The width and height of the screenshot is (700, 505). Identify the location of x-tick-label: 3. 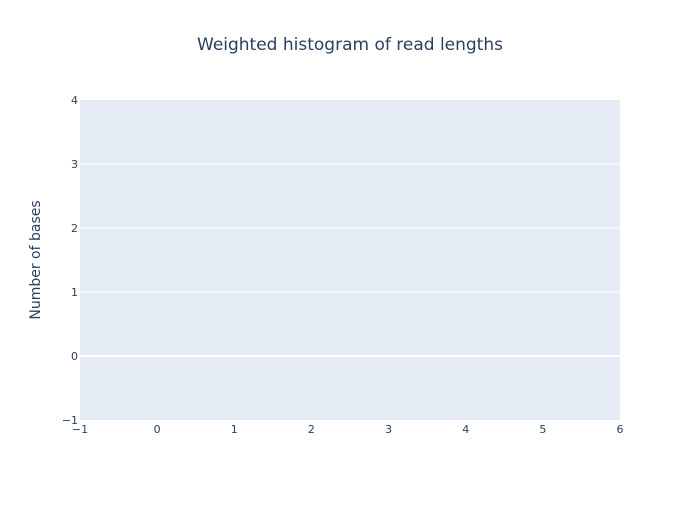
(388, 429).